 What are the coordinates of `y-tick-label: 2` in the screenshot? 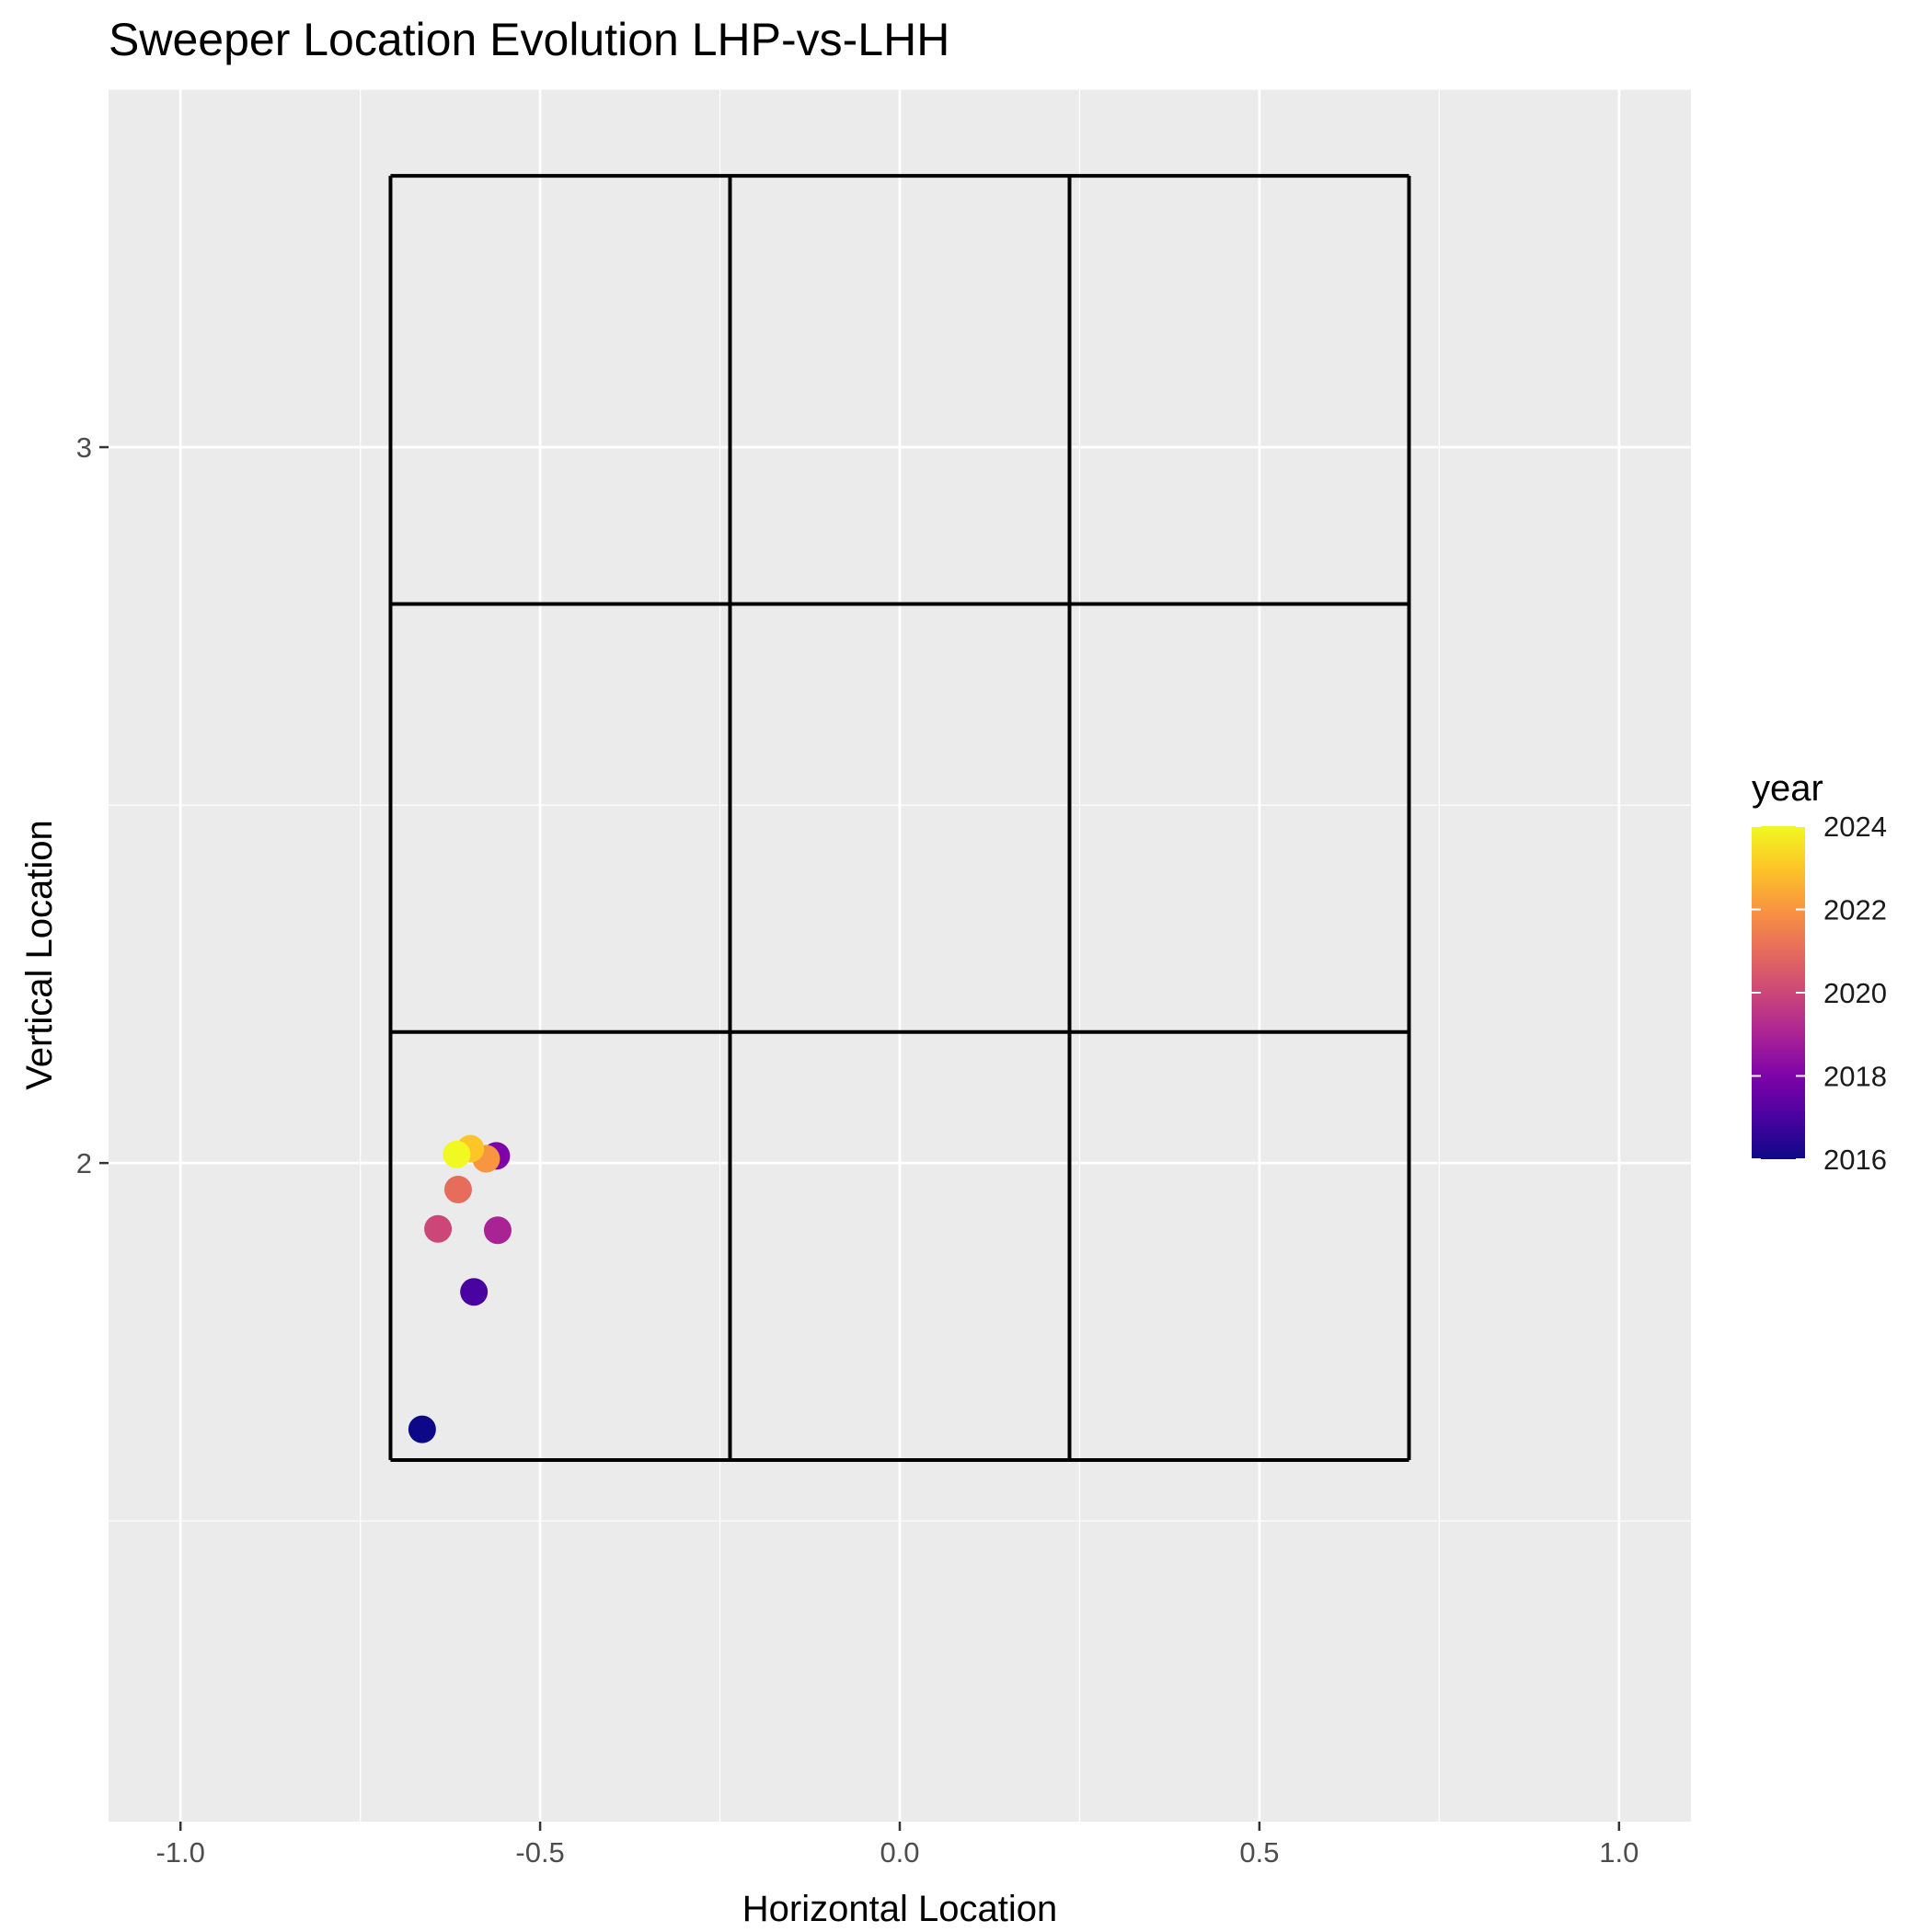 It's located at (84, 1163).